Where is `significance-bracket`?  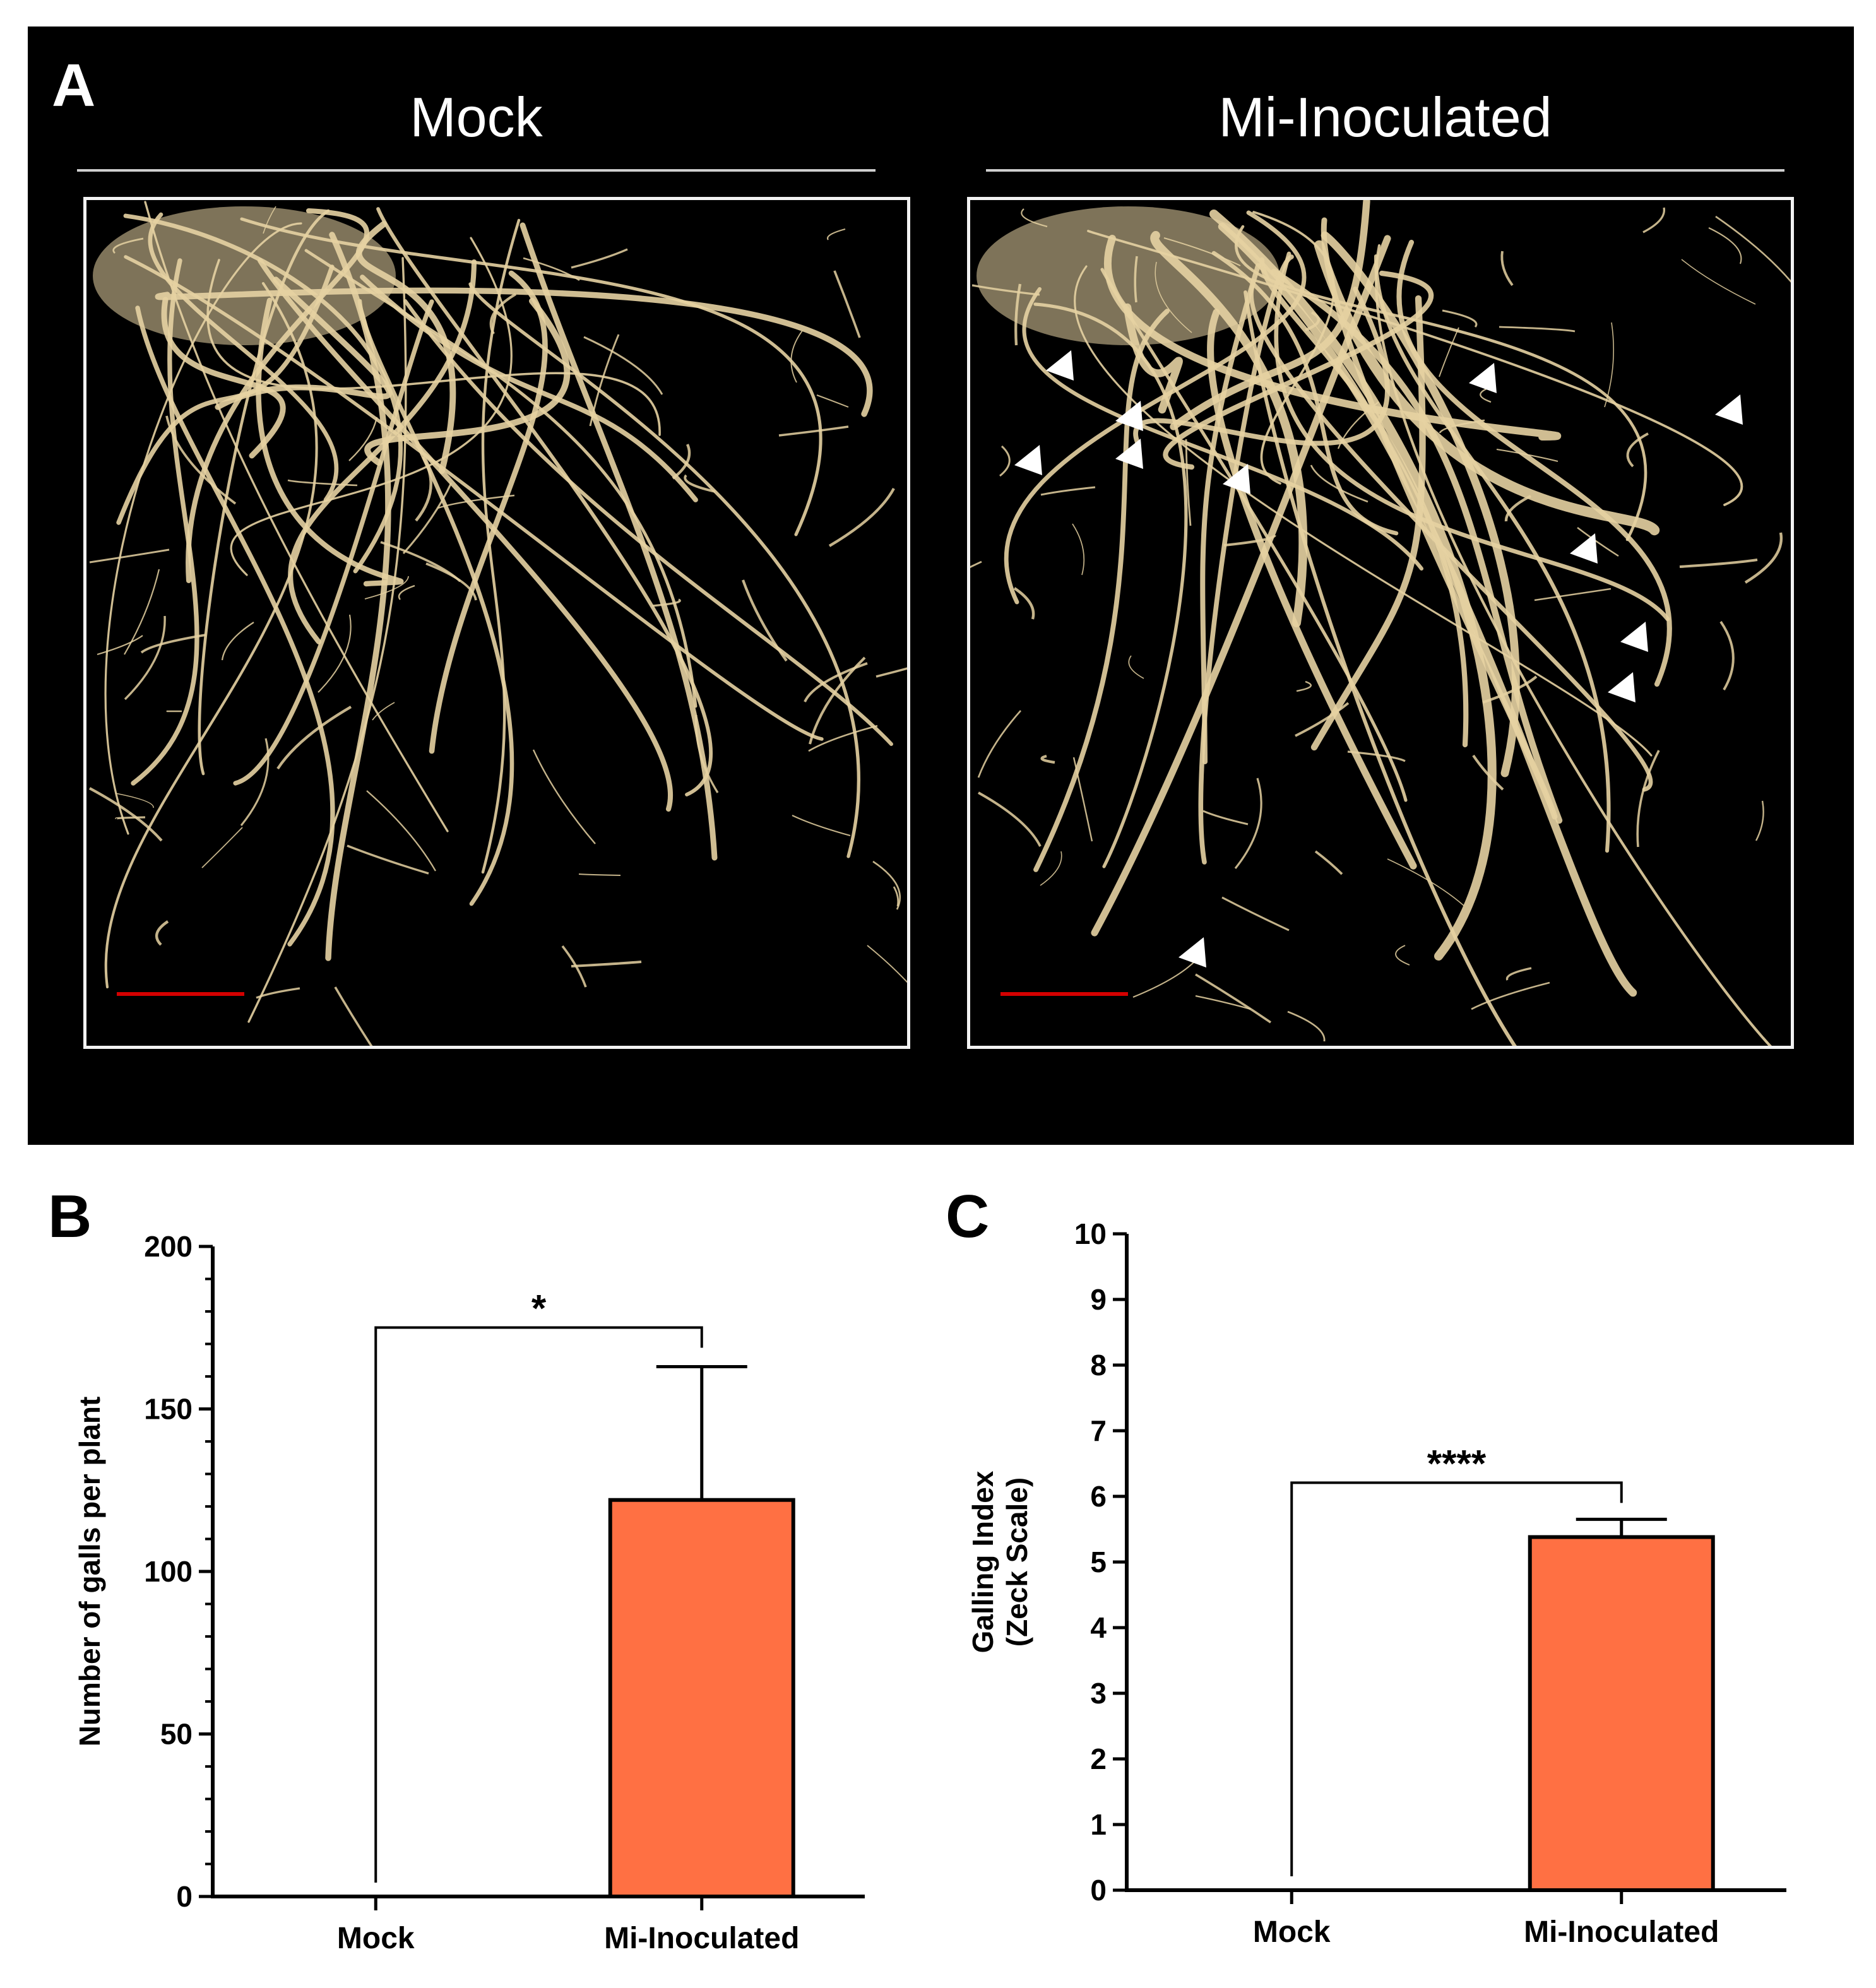 significance-bracket is located at coordinates (539, 1604).